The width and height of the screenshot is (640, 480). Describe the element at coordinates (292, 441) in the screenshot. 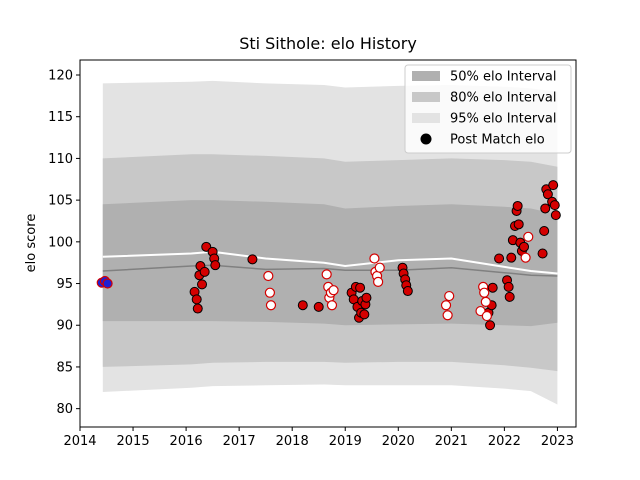

I see `x-tick-label: 2018` at that location.